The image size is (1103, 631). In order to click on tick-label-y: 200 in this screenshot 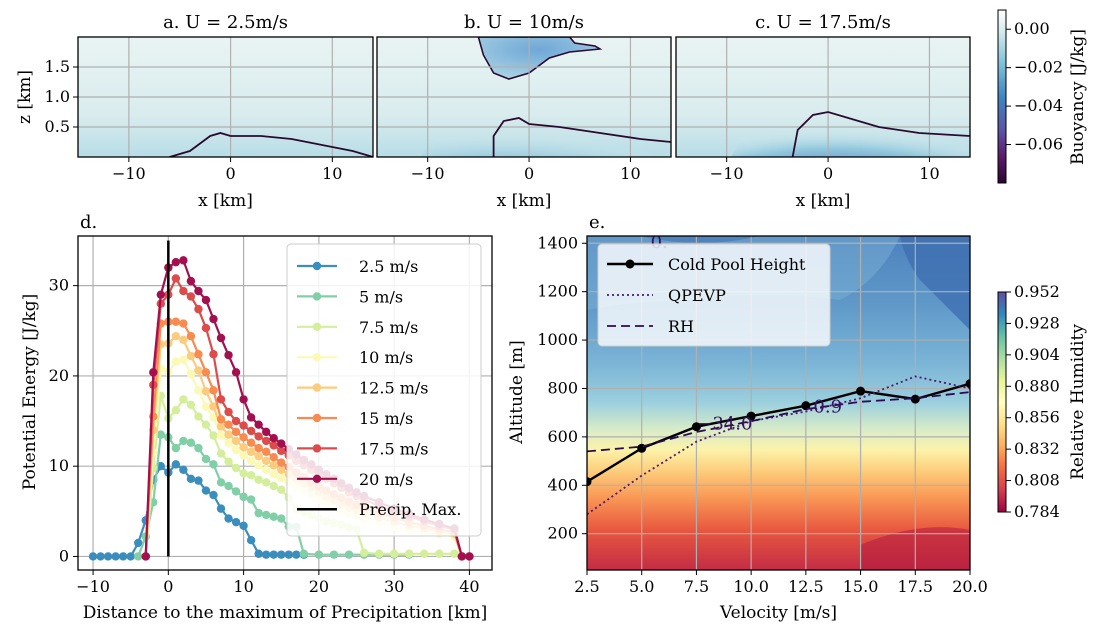, I will do `click(562, 533)`.